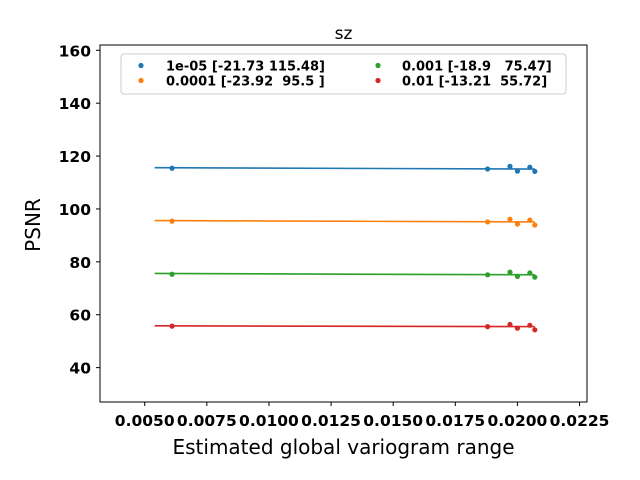  I want to click on x-axis-label: Estimated global variogram range, so click(343, 447).